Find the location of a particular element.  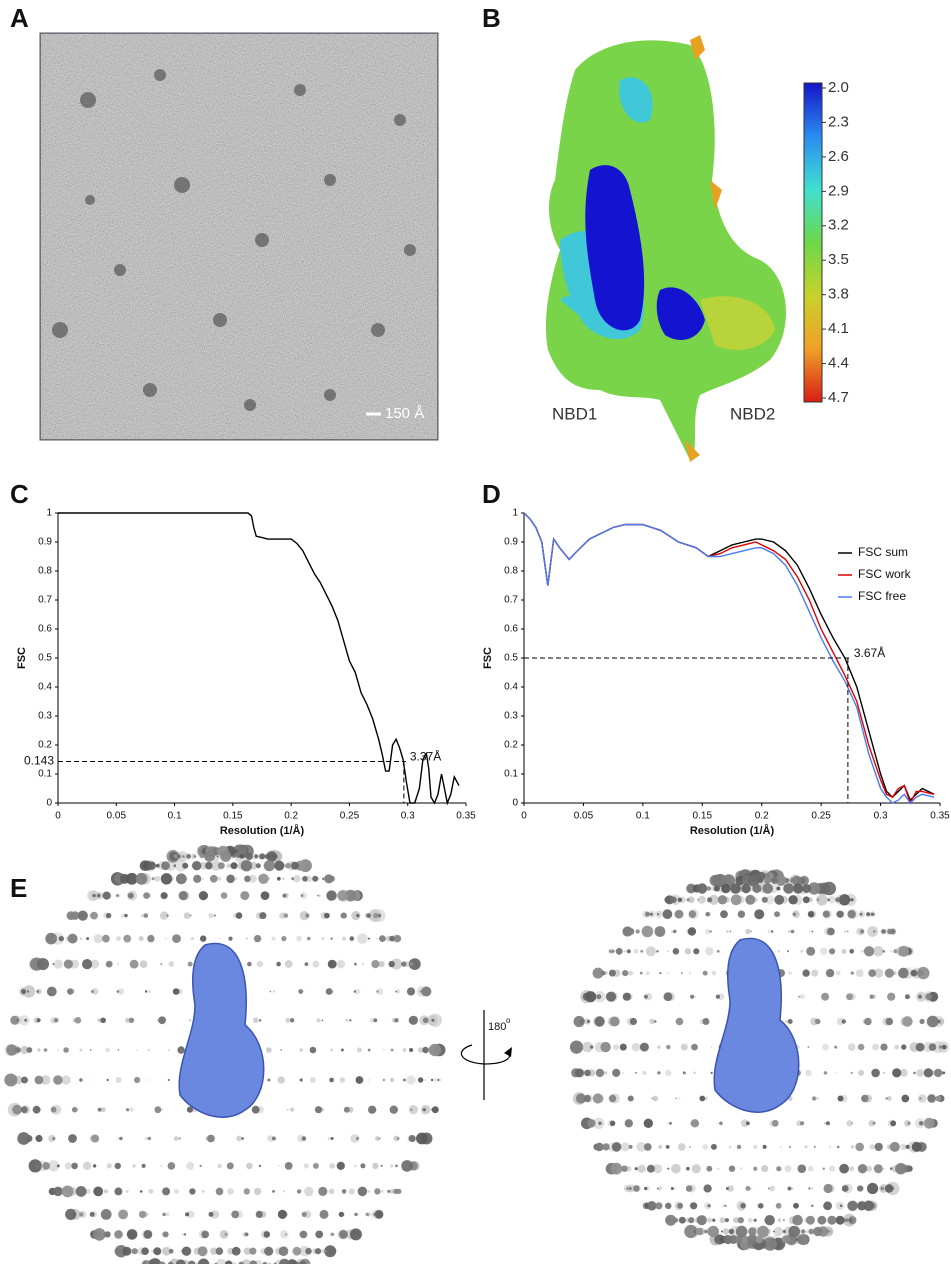

x-tick-label: 0.25 is located at coordinates (821, 816).